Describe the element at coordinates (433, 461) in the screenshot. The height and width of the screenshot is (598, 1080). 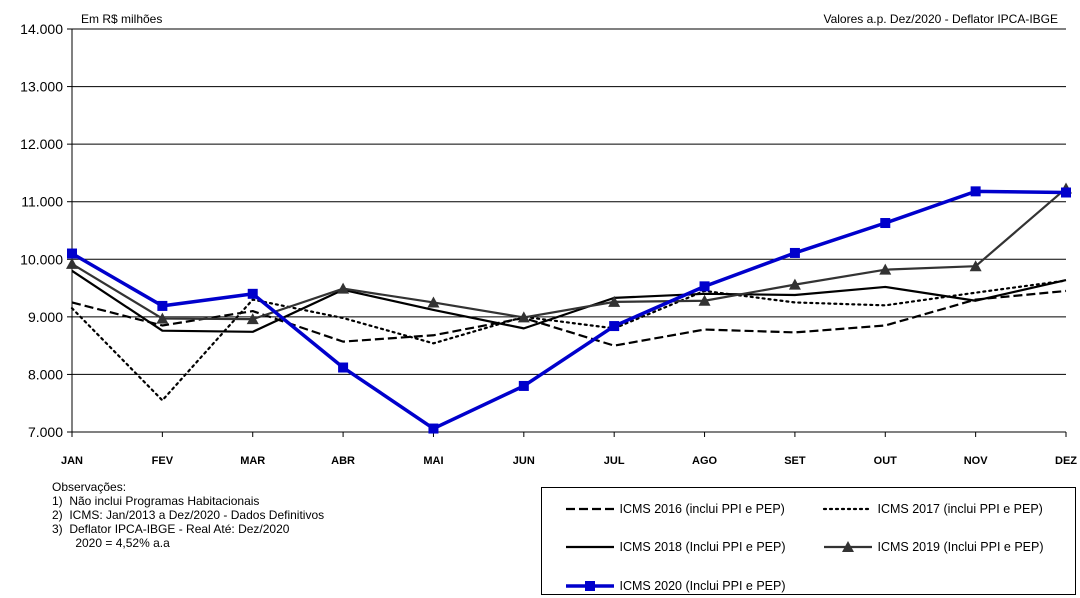
I see `x-tick-label: MAI` at that location.